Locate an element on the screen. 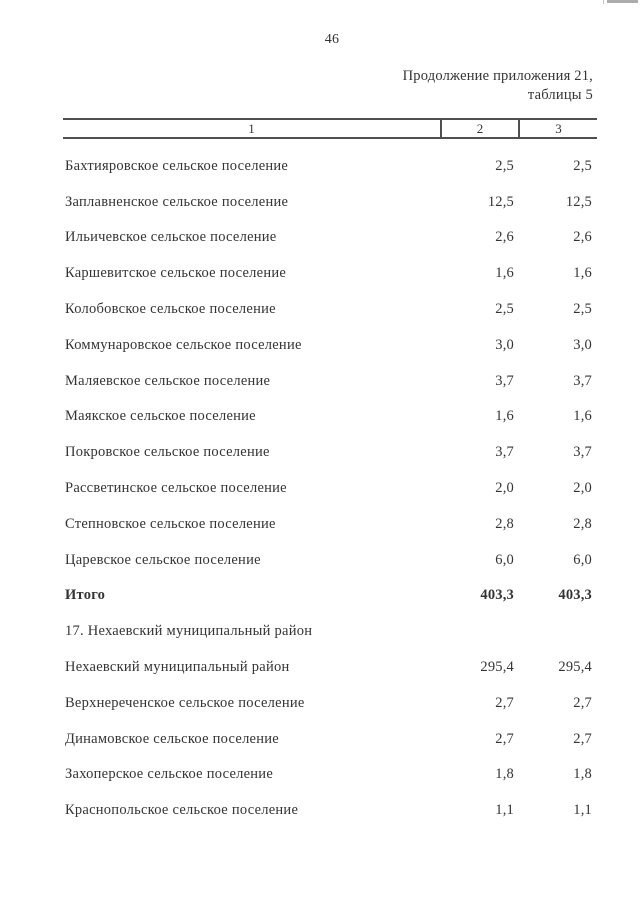 The image size is (640, 905). table-row: Заплавненское сельское поселение 12,5 12,5 is located at coordinates (330, 193).